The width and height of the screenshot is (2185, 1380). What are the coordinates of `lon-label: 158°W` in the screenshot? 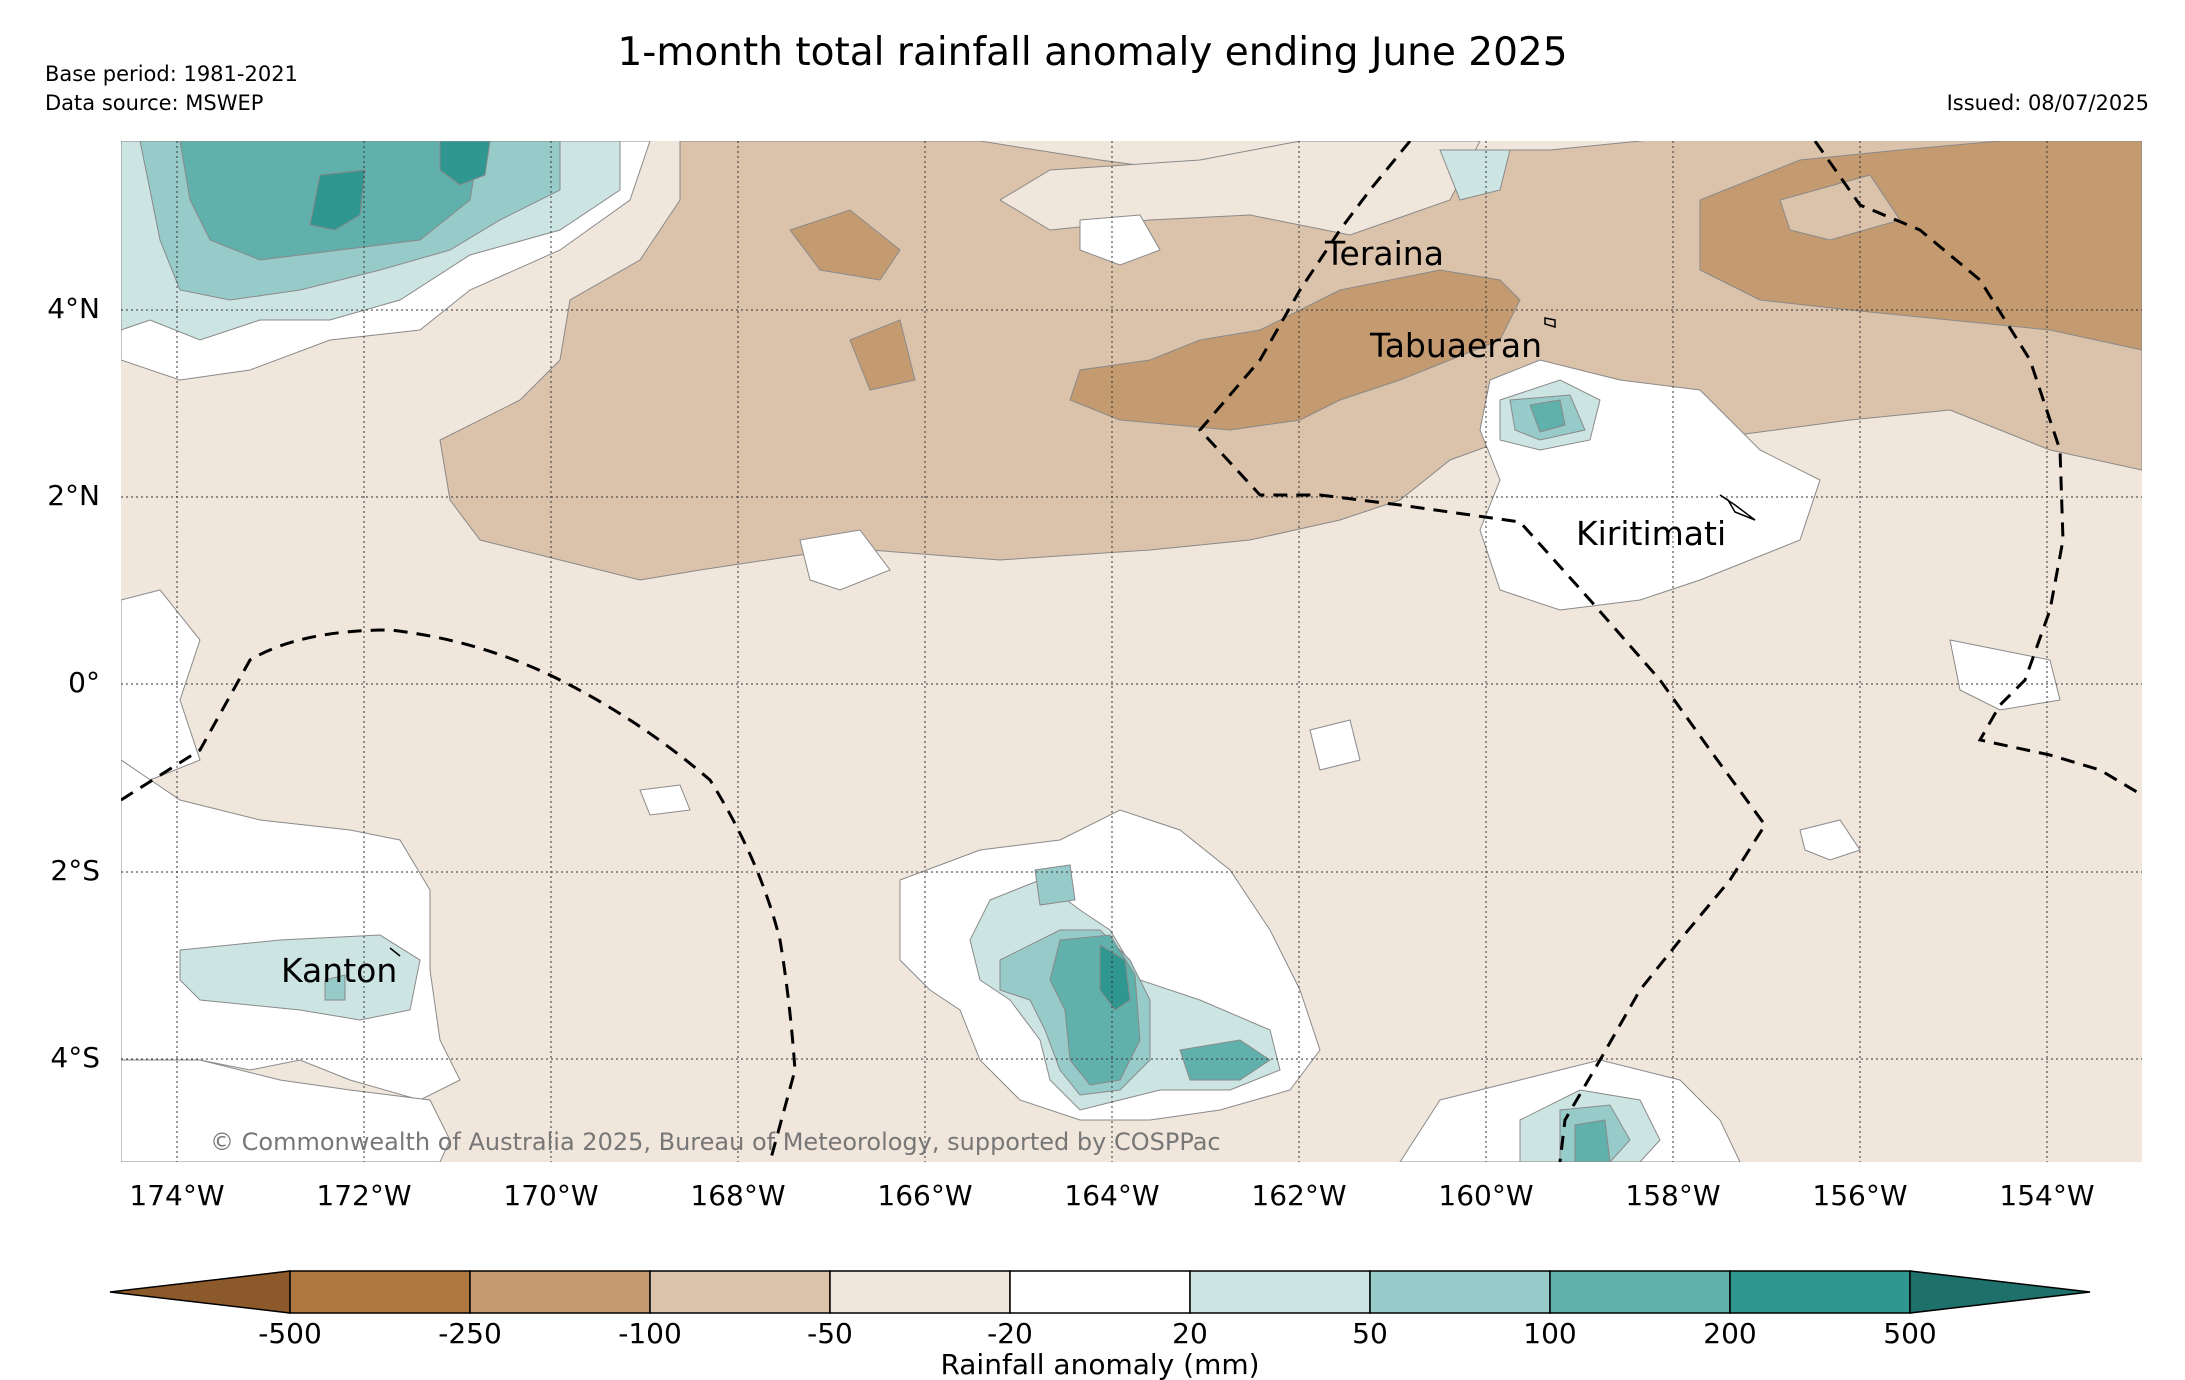 It's located at (1672, 1195).